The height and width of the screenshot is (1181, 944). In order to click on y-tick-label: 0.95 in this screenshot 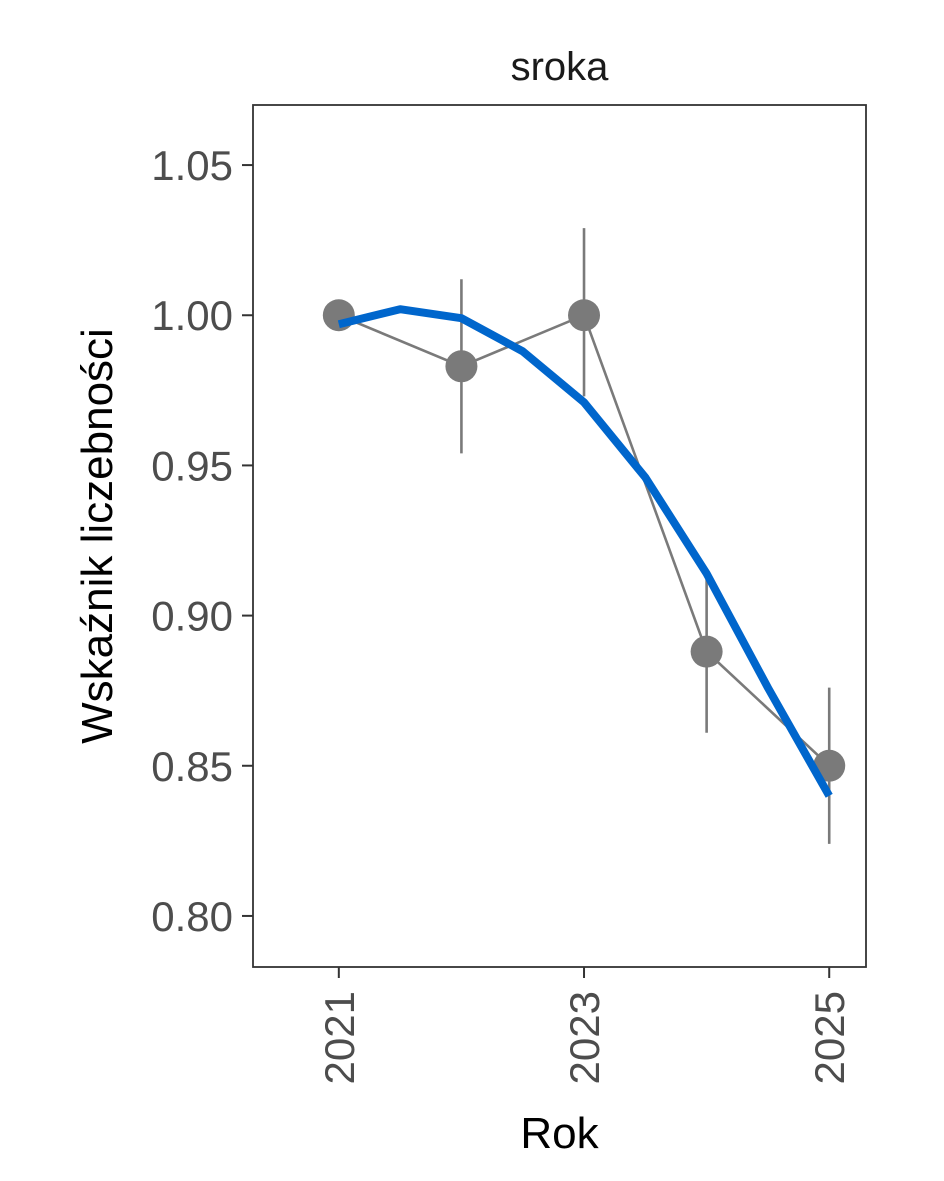, I will do `click(192, 465)`.